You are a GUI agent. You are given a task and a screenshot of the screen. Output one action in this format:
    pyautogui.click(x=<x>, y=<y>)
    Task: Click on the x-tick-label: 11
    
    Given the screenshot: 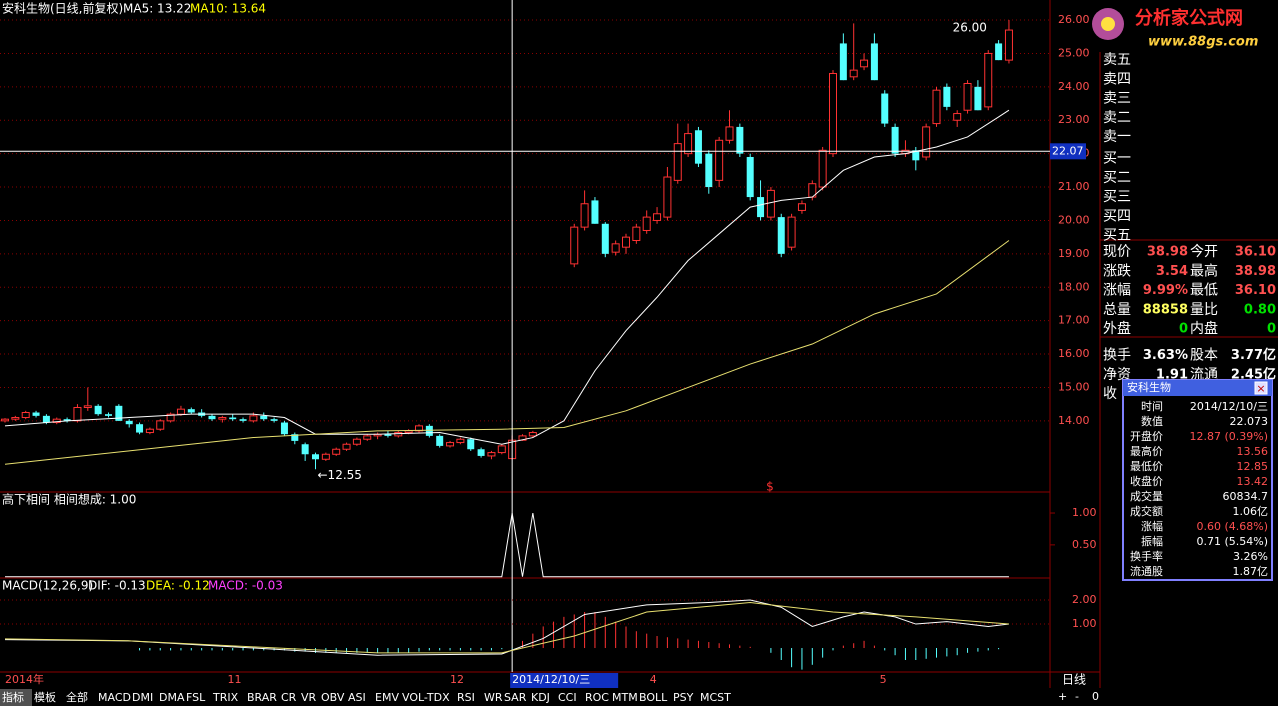 What is the action you would take?
    pyautogui.click(x=235, y=679)
    